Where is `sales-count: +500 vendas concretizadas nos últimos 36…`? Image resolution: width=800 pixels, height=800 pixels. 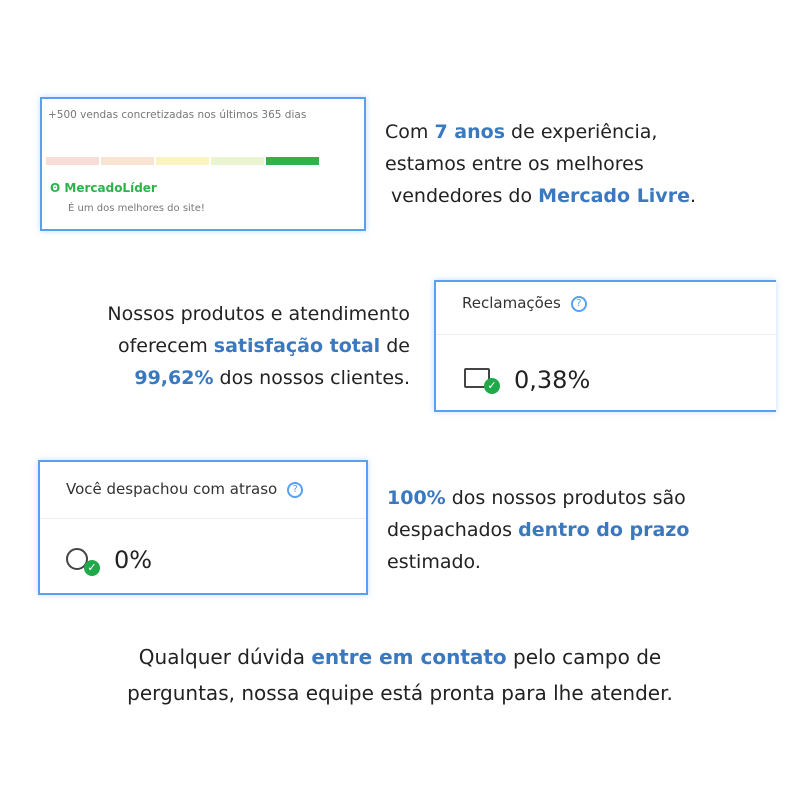 sales-count: +500 vendas concretizadas nos últimos 36… is located at coordinates (177, 115).